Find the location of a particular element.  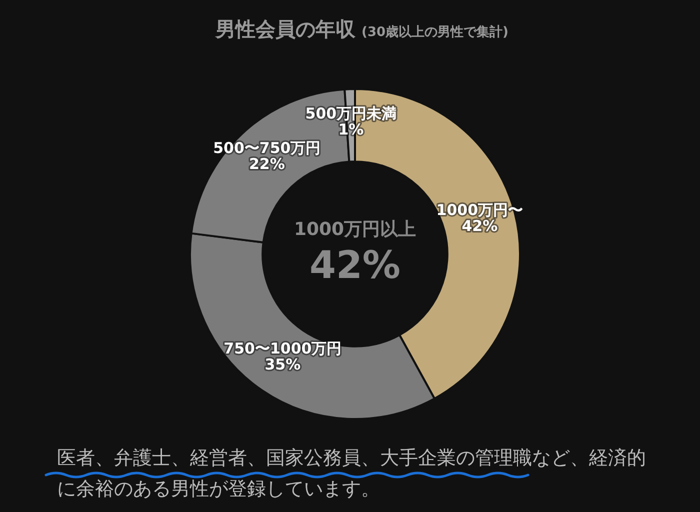

chart-subtitle: (30歳以上の男性で集計) is located at coordinates (435, 32).